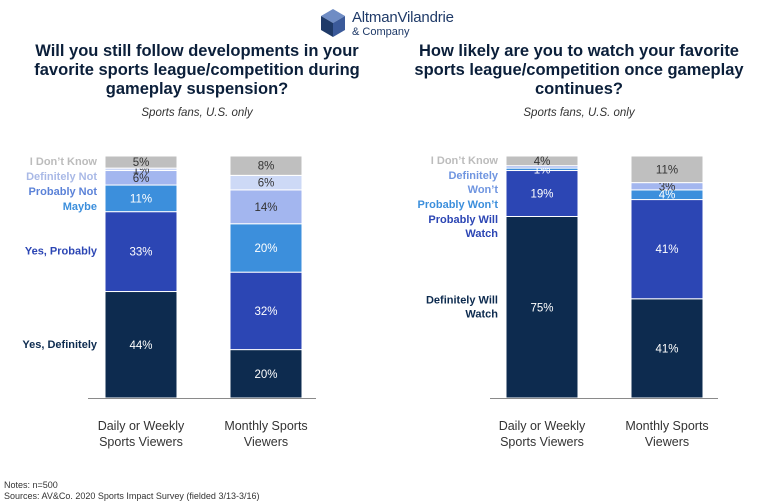  What do you see at coordinates (667, 196) in the screenshot?
I see `chart-2-bar-2-value-label-3: 4%` at bounding box center [667, 196].